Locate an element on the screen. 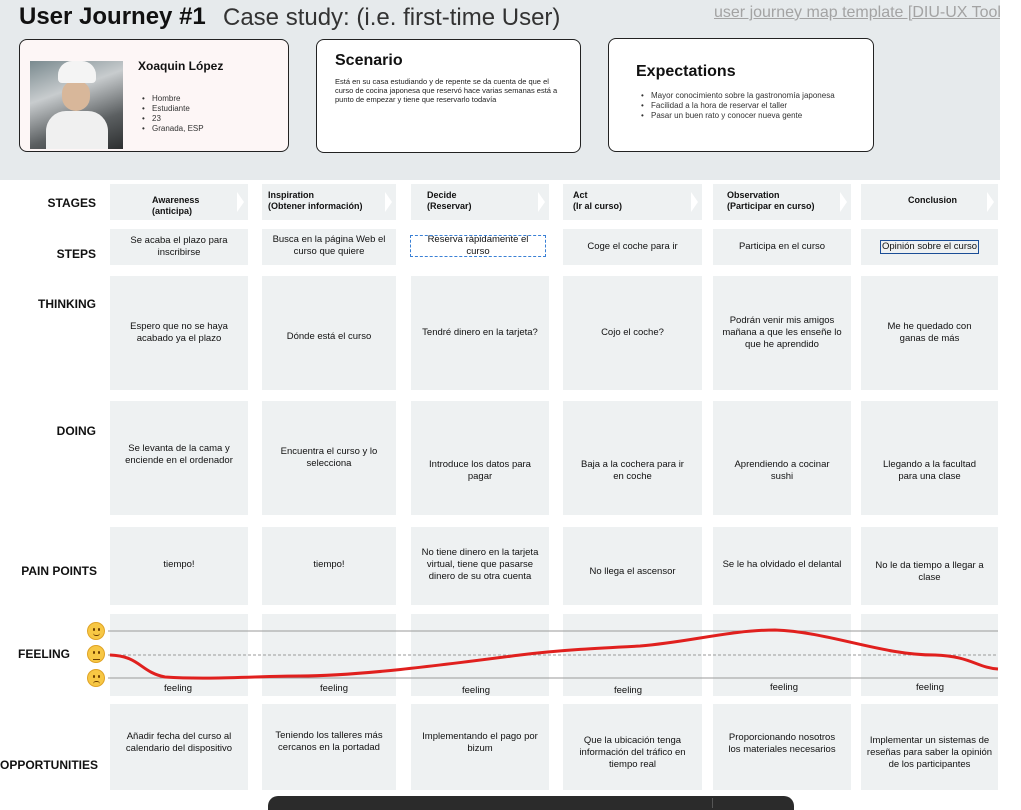 Image resolution: width=1021 pixels, height=810 pixels. thinking-cell: Cojo el coche? is located at coordinates (632, 333).